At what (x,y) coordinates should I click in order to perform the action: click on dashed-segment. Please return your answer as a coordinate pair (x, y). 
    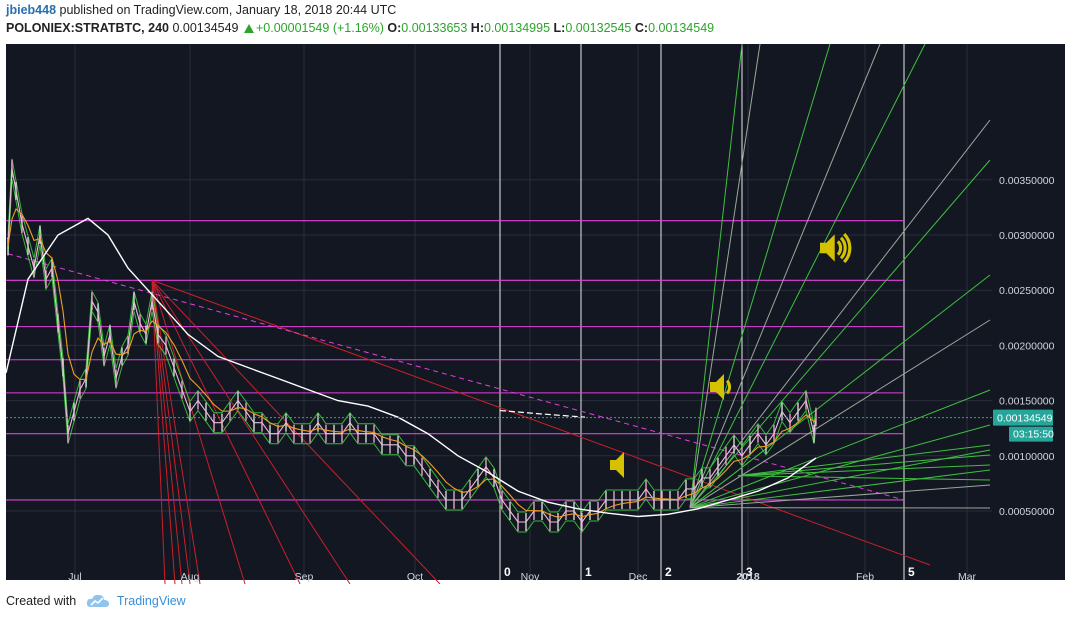
    Looking at the image, I should click on (542, 413).